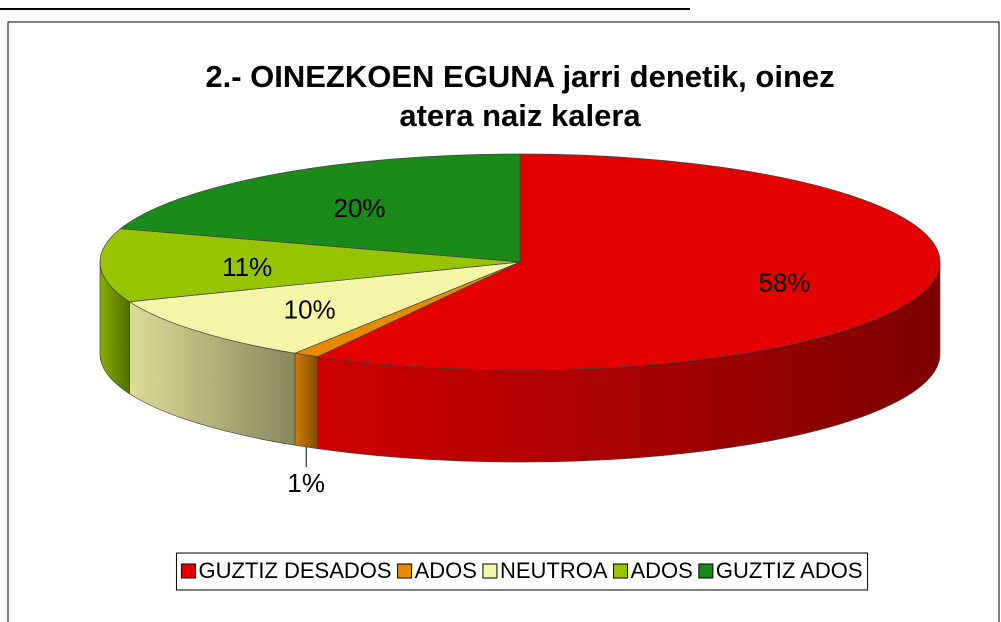 The image size is (1001, 622). What do you see at coordinates (784, 282) in the screenshot?
I see `data-label: 58%` at bounding box center [784, 282].